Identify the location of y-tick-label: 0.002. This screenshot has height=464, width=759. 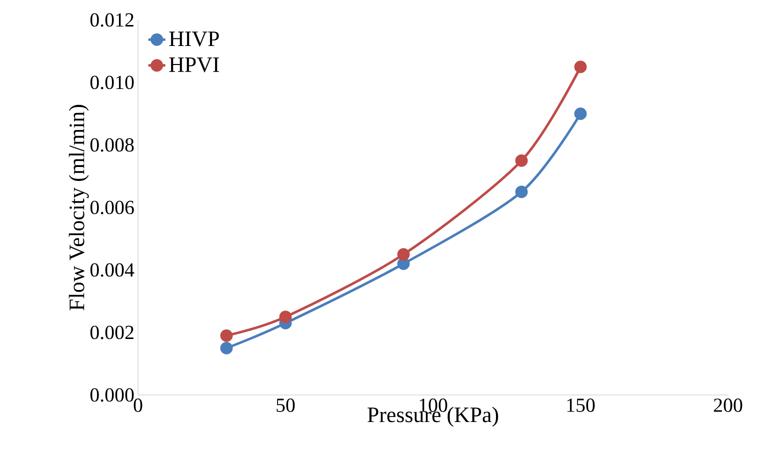
(112, 333).